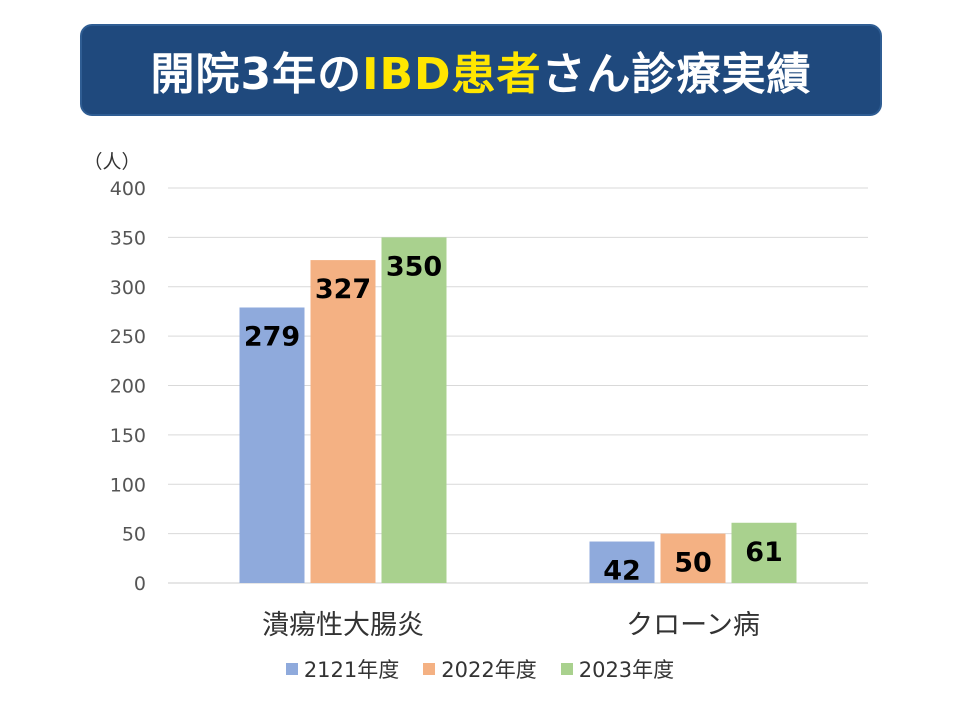 This screenshot has width=960, height=720. I want to click on legend-item: 2121年度, so click(342, 669).